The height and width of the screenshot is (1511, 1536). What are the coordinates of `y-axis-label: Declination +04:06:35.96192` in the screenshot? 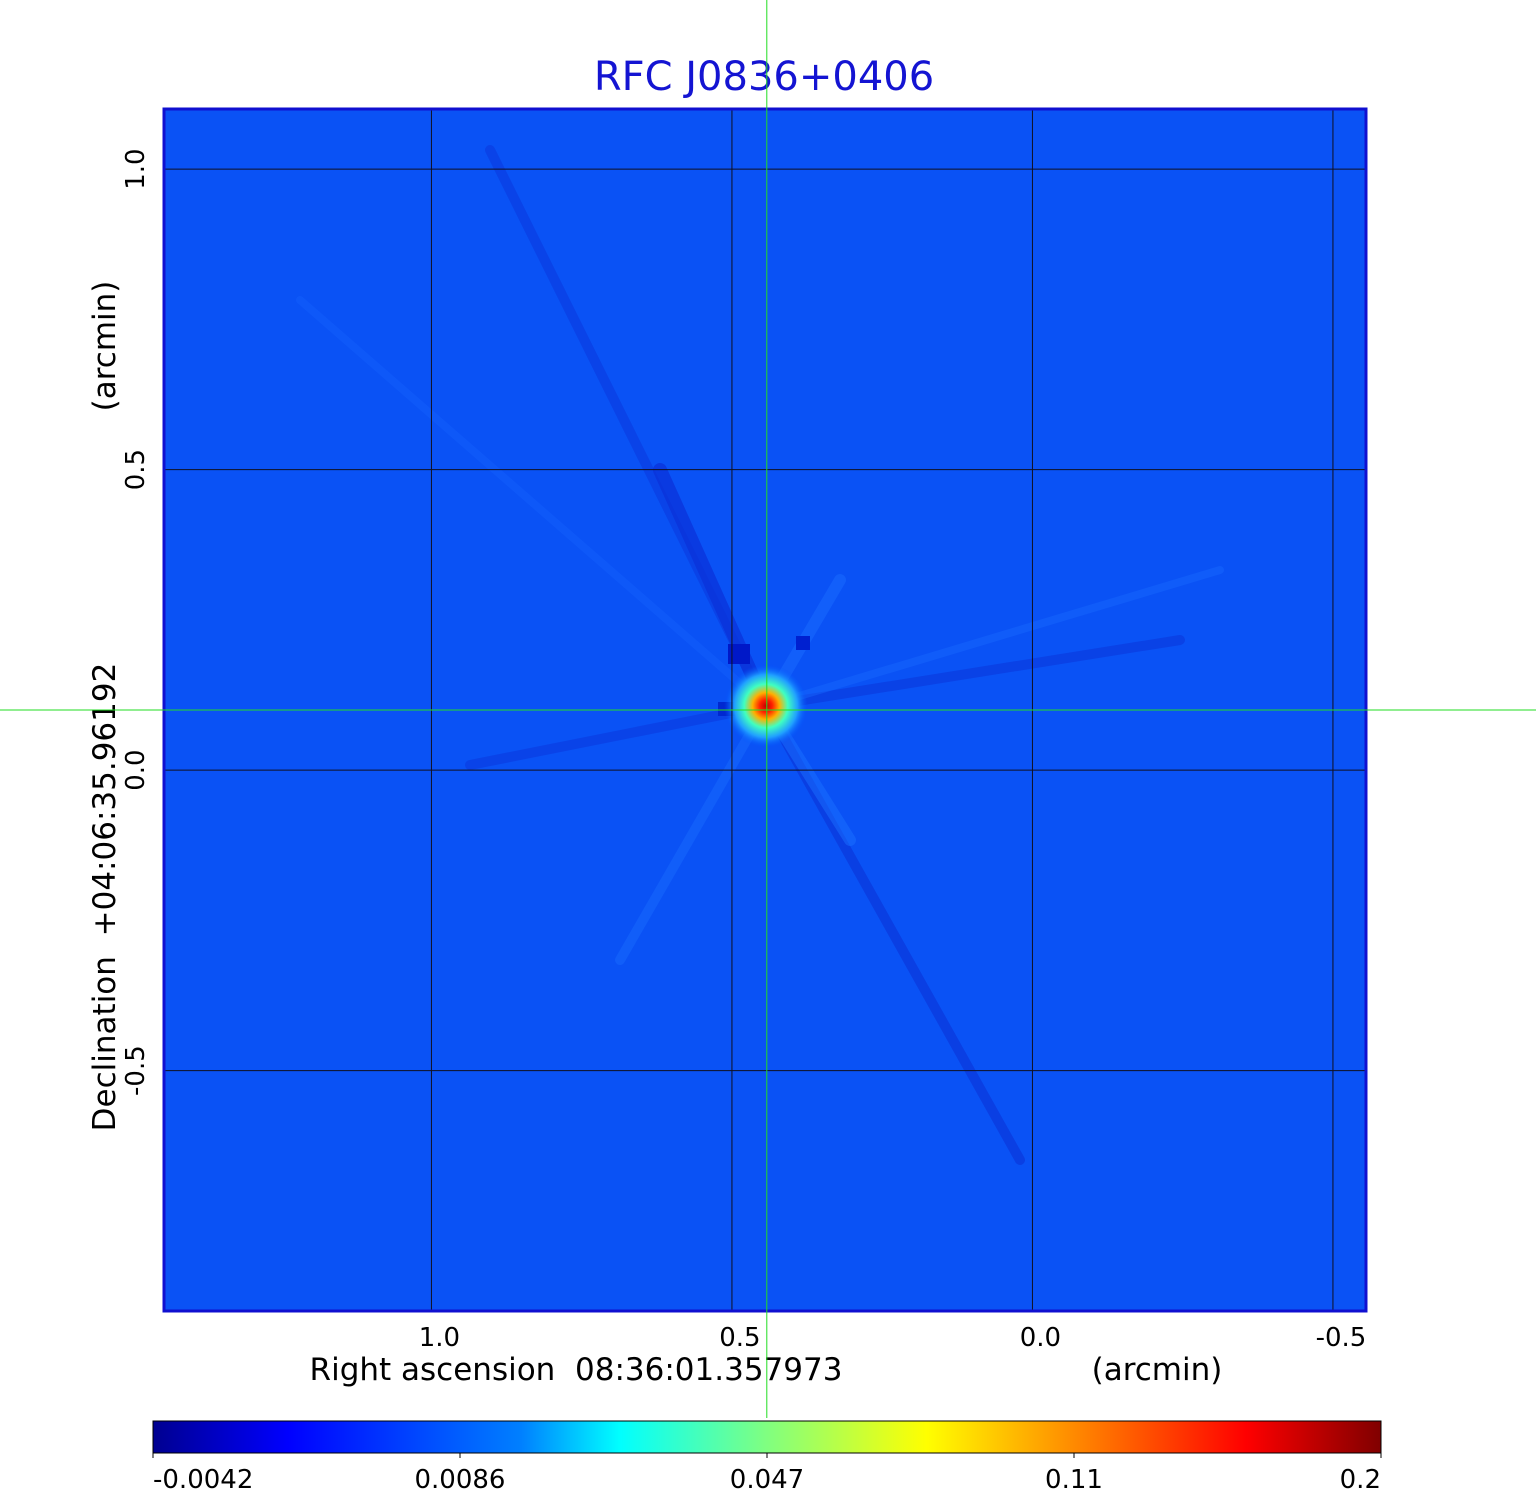 It's located at (105, 897).